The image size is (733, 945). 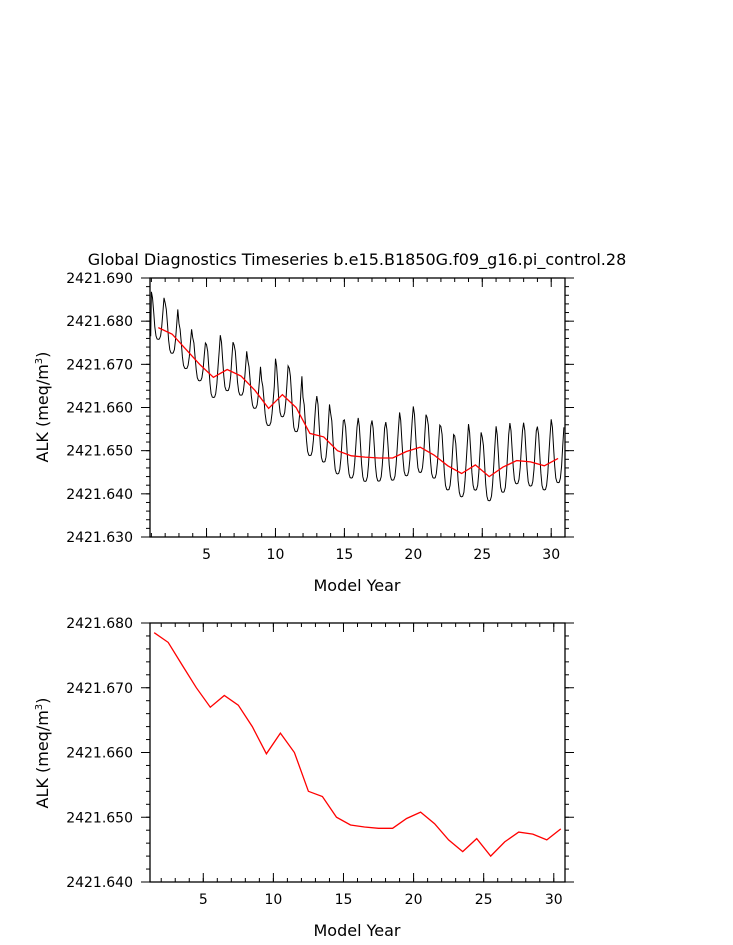 What do you see at coordinates (99, 279) in the screenshot?
I see `y-tick-label: 2421.690` at bounding box center [99, 279].